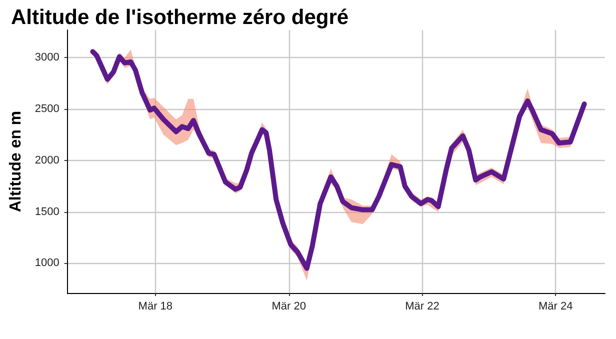 The image size is (616, 339). I want to click on x-tick-label: Mär 20, so click(289, 306).